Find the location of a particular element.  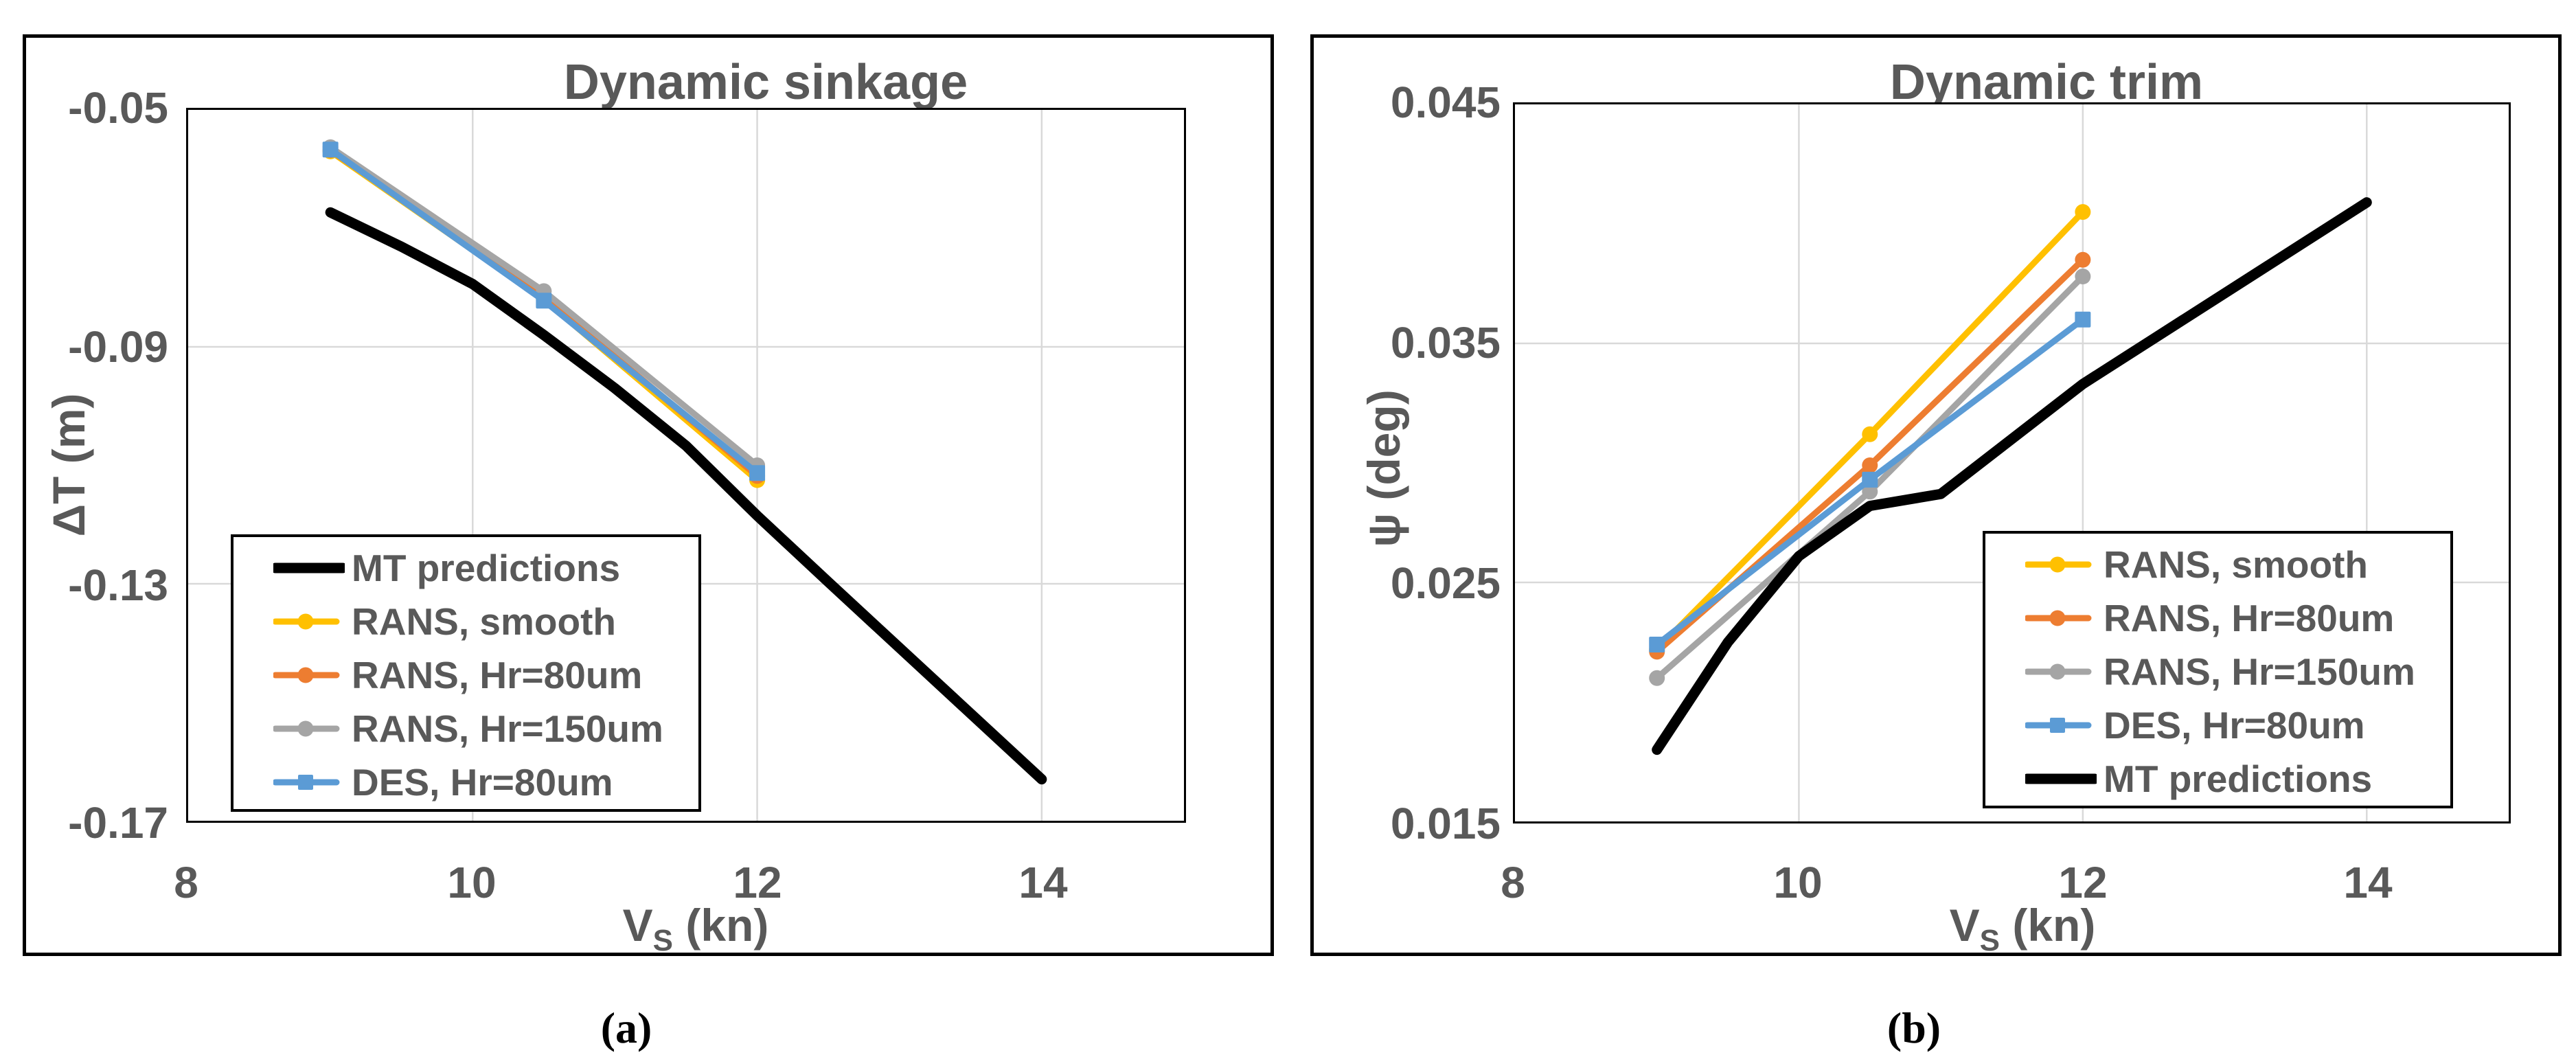

caption-b: (b) is located at coordinates (1914, 1027).